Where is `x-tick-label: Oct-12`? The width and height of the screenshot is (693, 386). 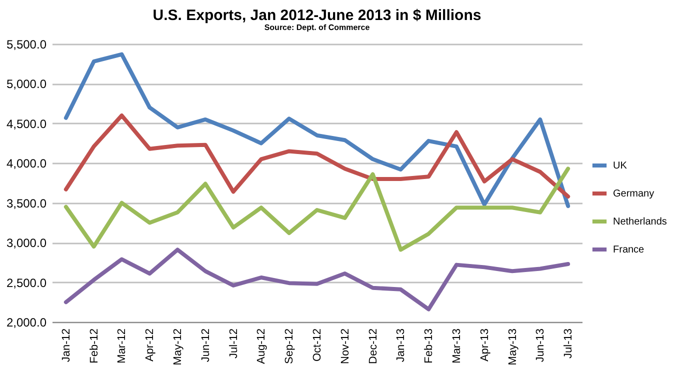
x-tick-label: Oct-12 is located at coordinates (318, 345).